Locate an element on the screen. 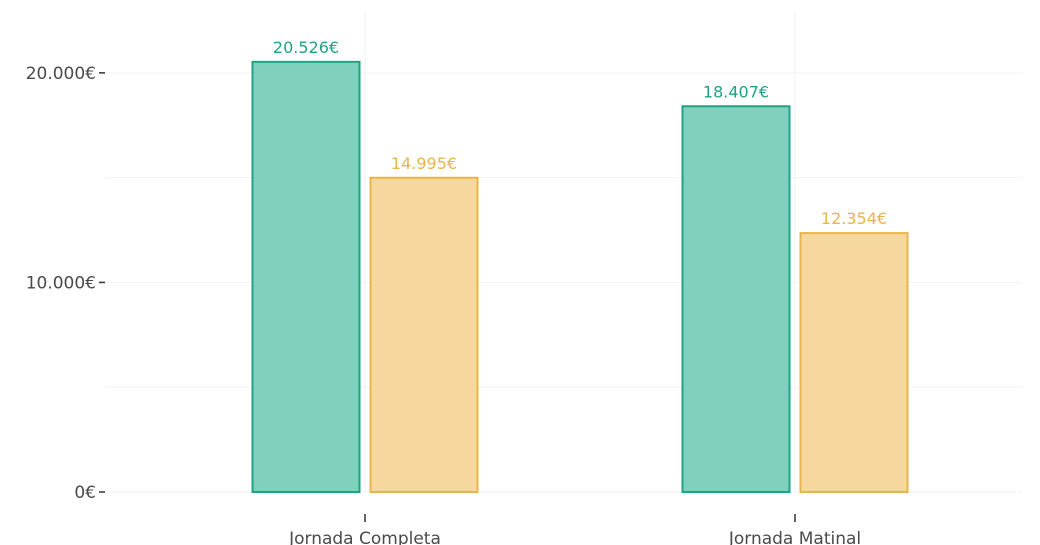 This screenshot has width=1040, height=545. x-tick-label: Jornada Completa is located at coordinates (364, 537).